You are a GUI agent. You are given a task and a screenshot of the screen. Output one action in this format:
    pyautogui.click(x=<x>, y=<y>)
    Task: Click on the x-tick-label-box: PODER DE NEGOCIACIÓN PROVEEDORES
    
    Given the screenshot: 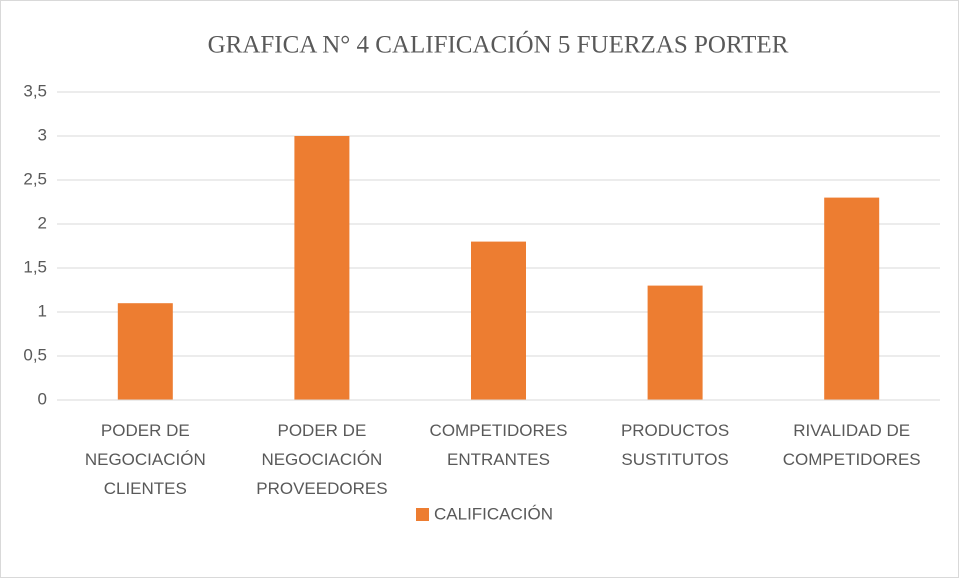 What is the action you would take?
    pyautogui.click(x=322, y=459)
    